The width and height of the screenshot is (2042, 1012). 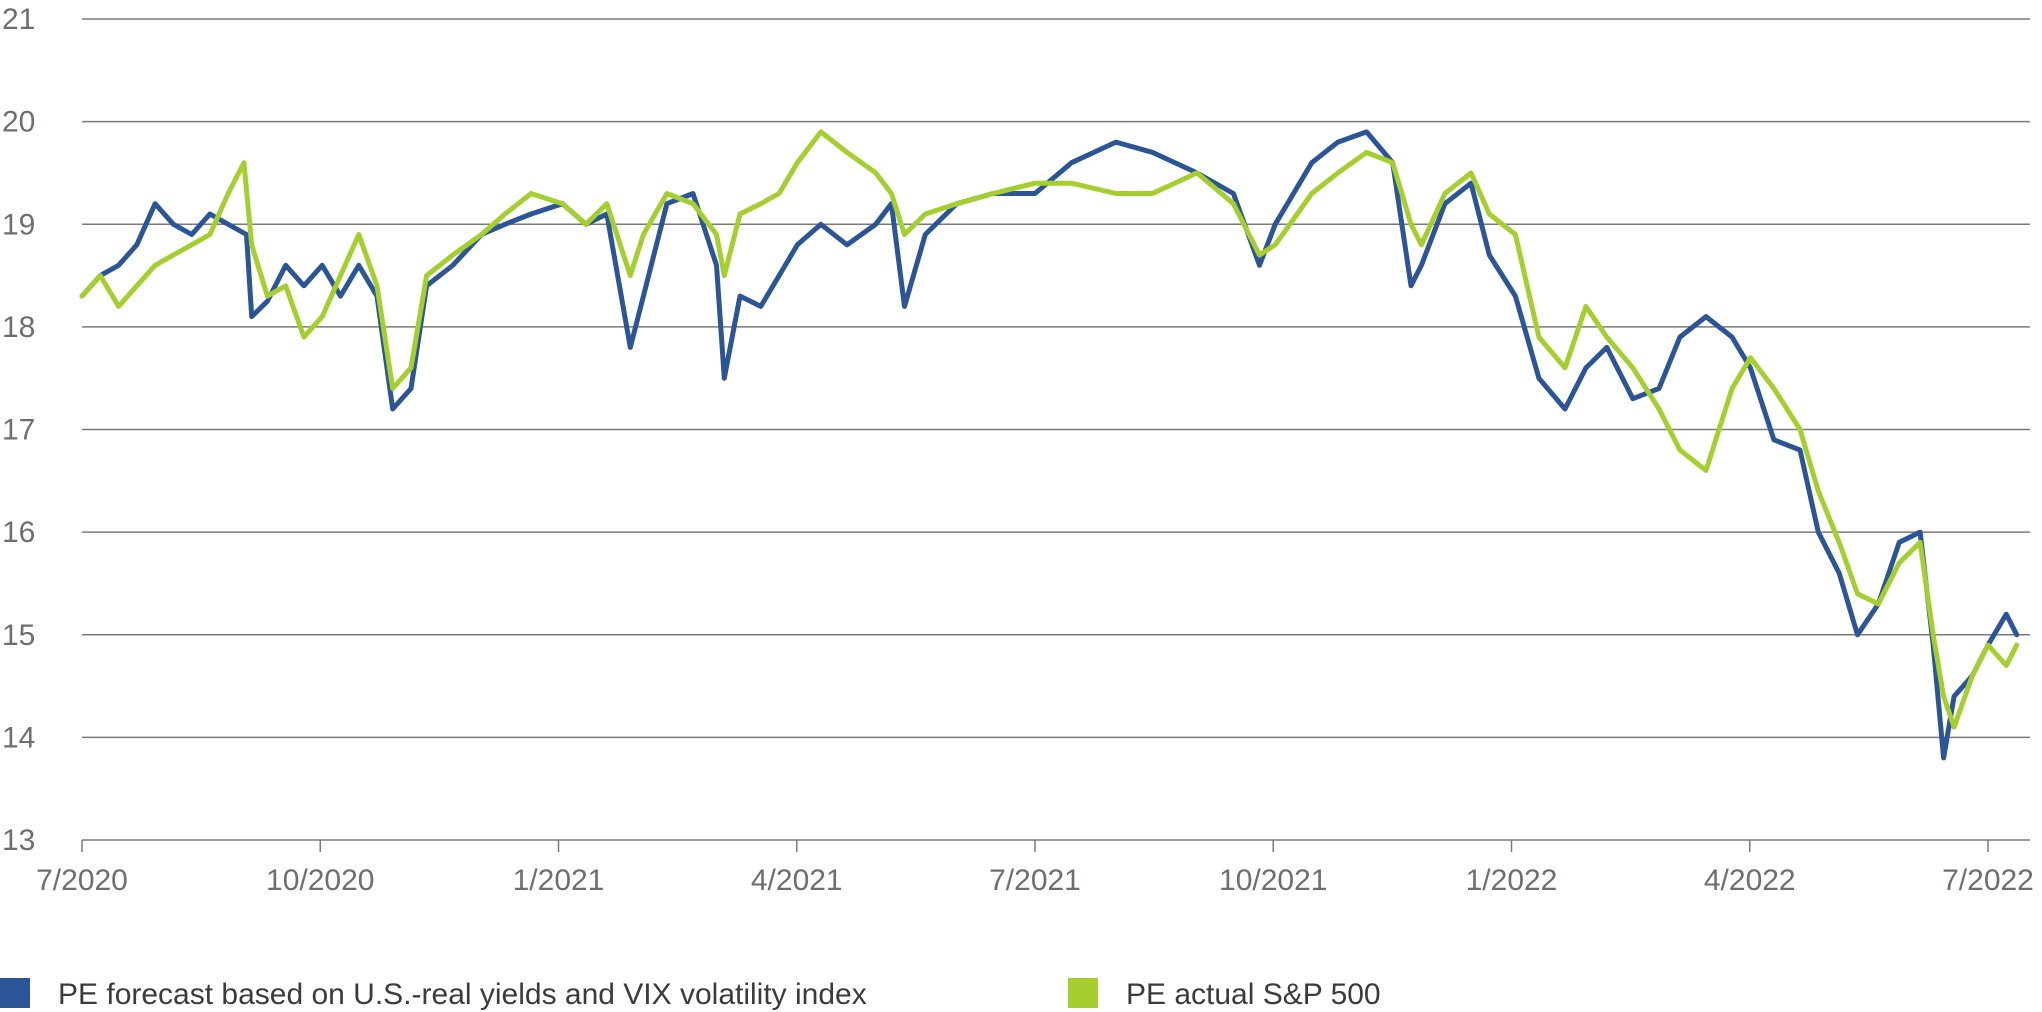 What do you see at coordinates (18, 840) in the screenshot?
I see `y-tick-label: 13` at bounding box center [18, 840].